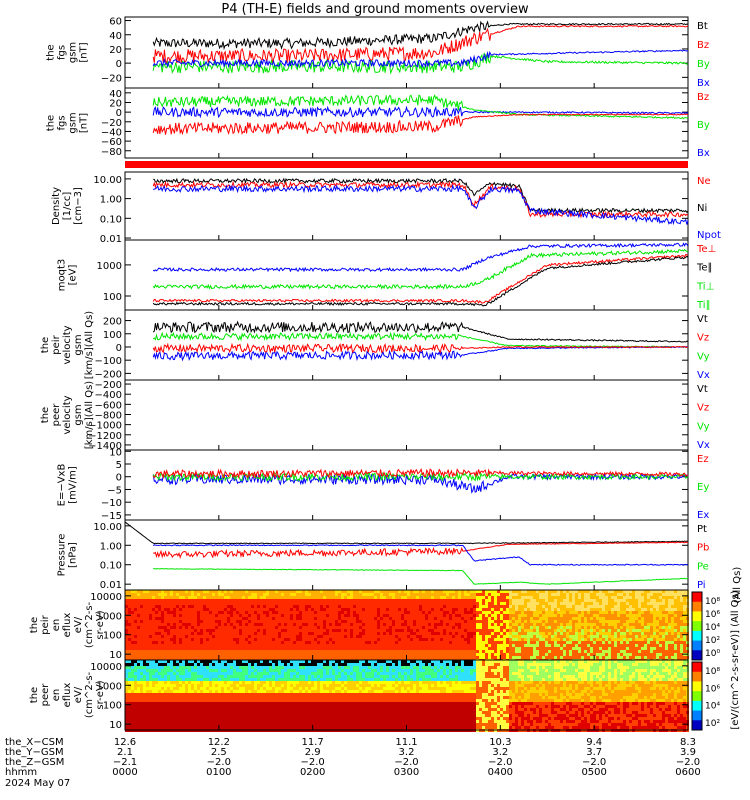 The image size is (750, 800). What do you see at coordinates (73, 485) in the screenshot?
I see `y-axis-label: [mV/m]` at bounding box center [73, 485].